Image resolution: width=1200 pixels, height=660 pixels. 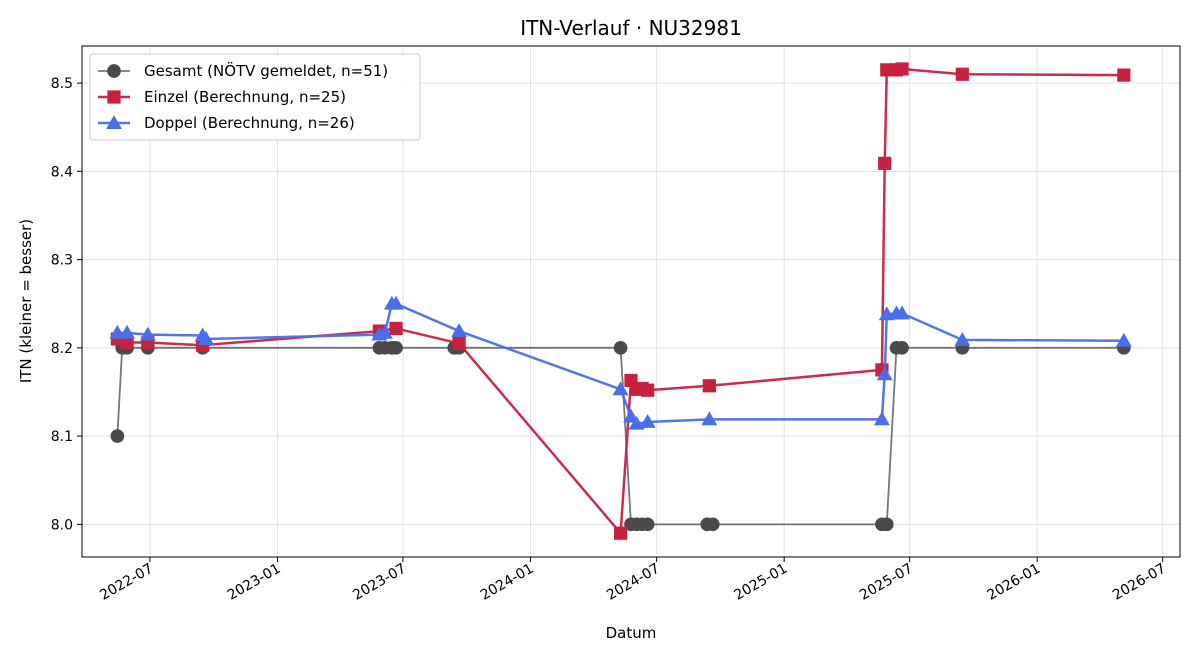 I want to click on x-tick-label: 2022-07, so click(x=126, y=582).